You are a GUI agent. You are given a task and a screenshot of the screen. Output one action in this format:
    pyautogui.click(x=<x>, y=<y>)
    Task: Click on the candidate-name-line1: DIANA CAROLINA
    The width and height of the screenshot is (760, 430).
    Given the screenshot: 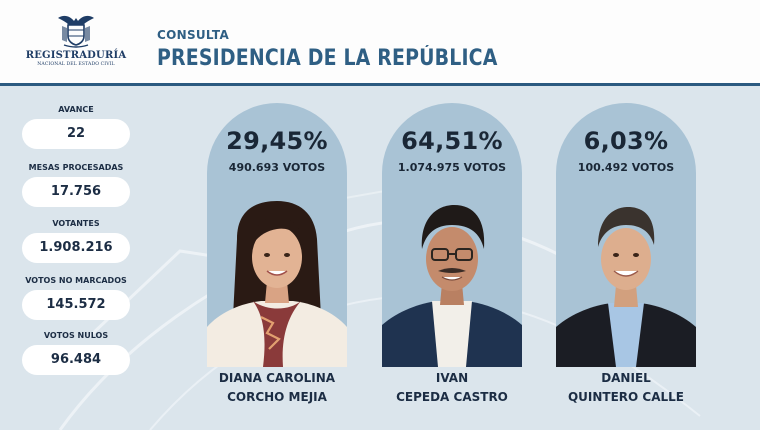 What is the action you would take?
    pyautogui.click(x=277, y=378)
    